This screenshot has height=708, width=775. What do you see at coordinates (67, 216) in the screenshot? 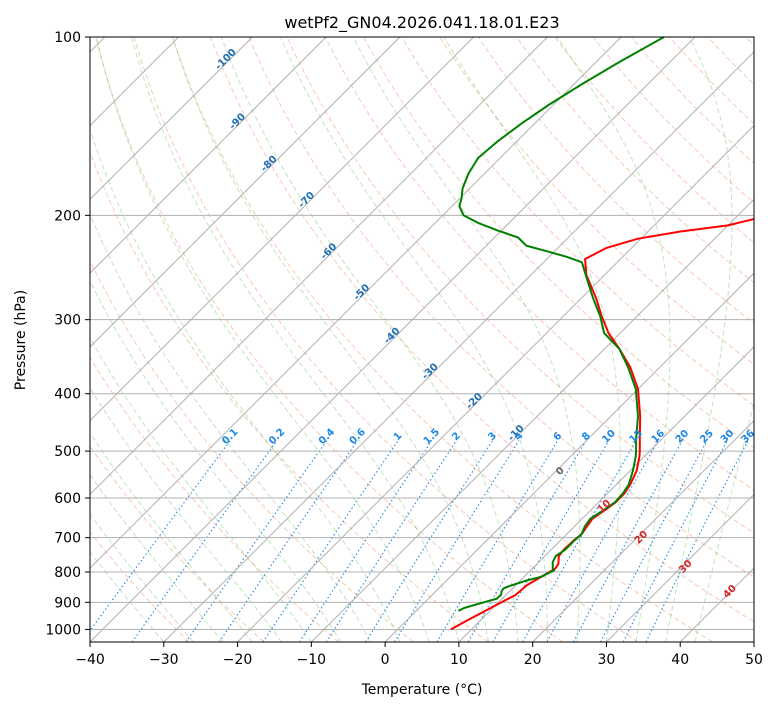
I see `y-tick-label: 200` at bounding box center [67, 216].